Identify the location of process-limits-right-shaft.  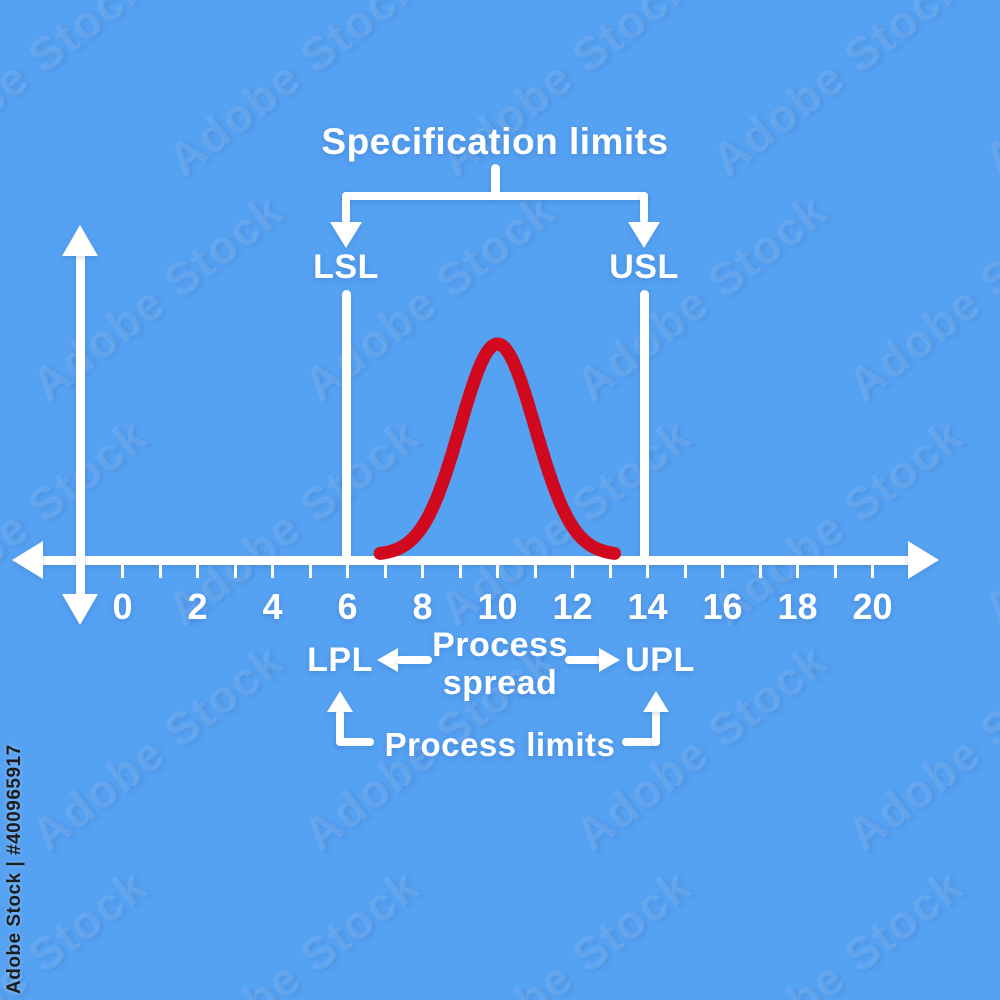
(656, 728).